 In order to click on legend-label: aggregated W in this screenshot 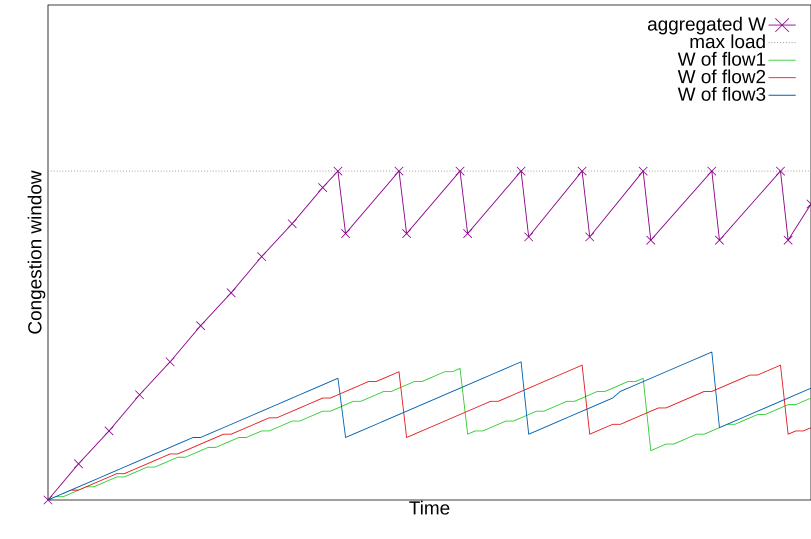, I will do `click(707, 25)`.